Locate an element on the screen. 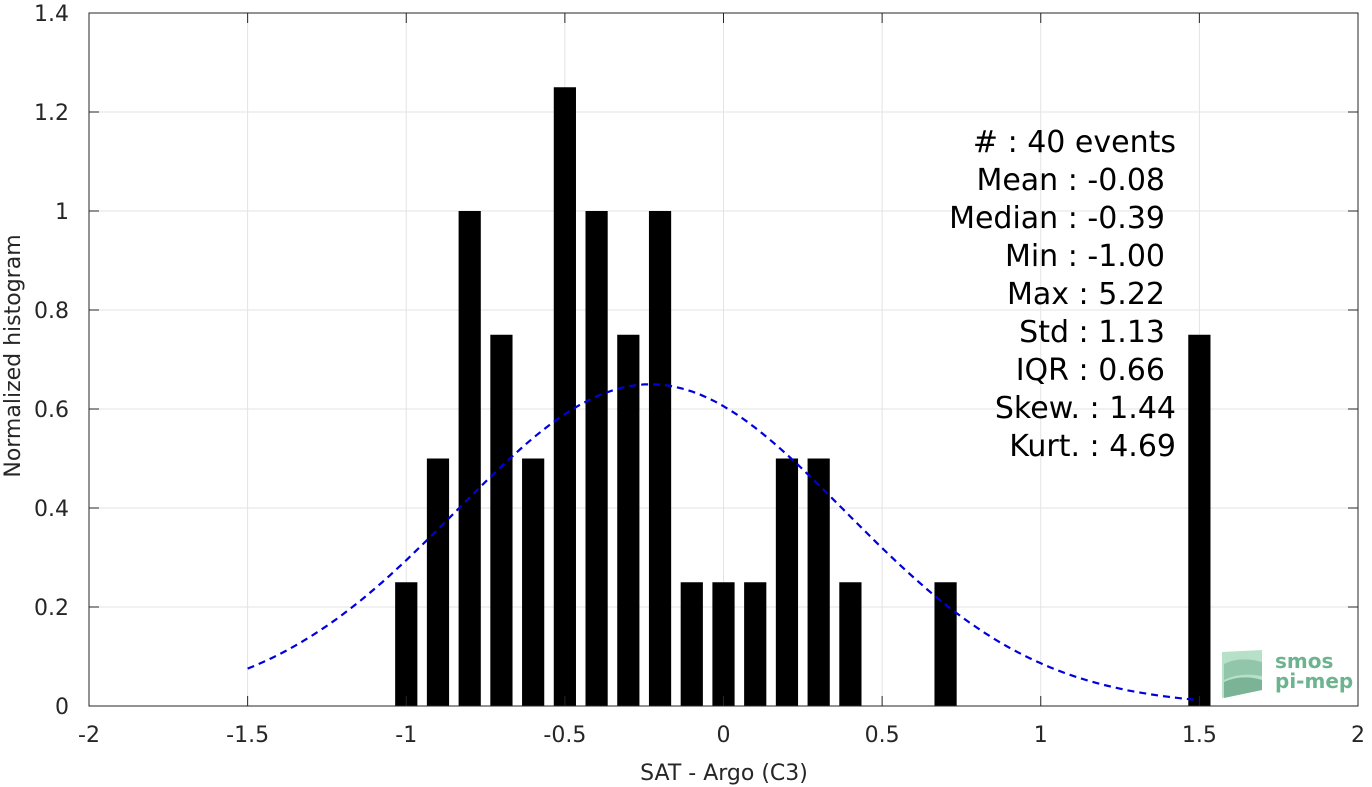  y-tick-label: 1.4 is located at coordinates (51, 14).